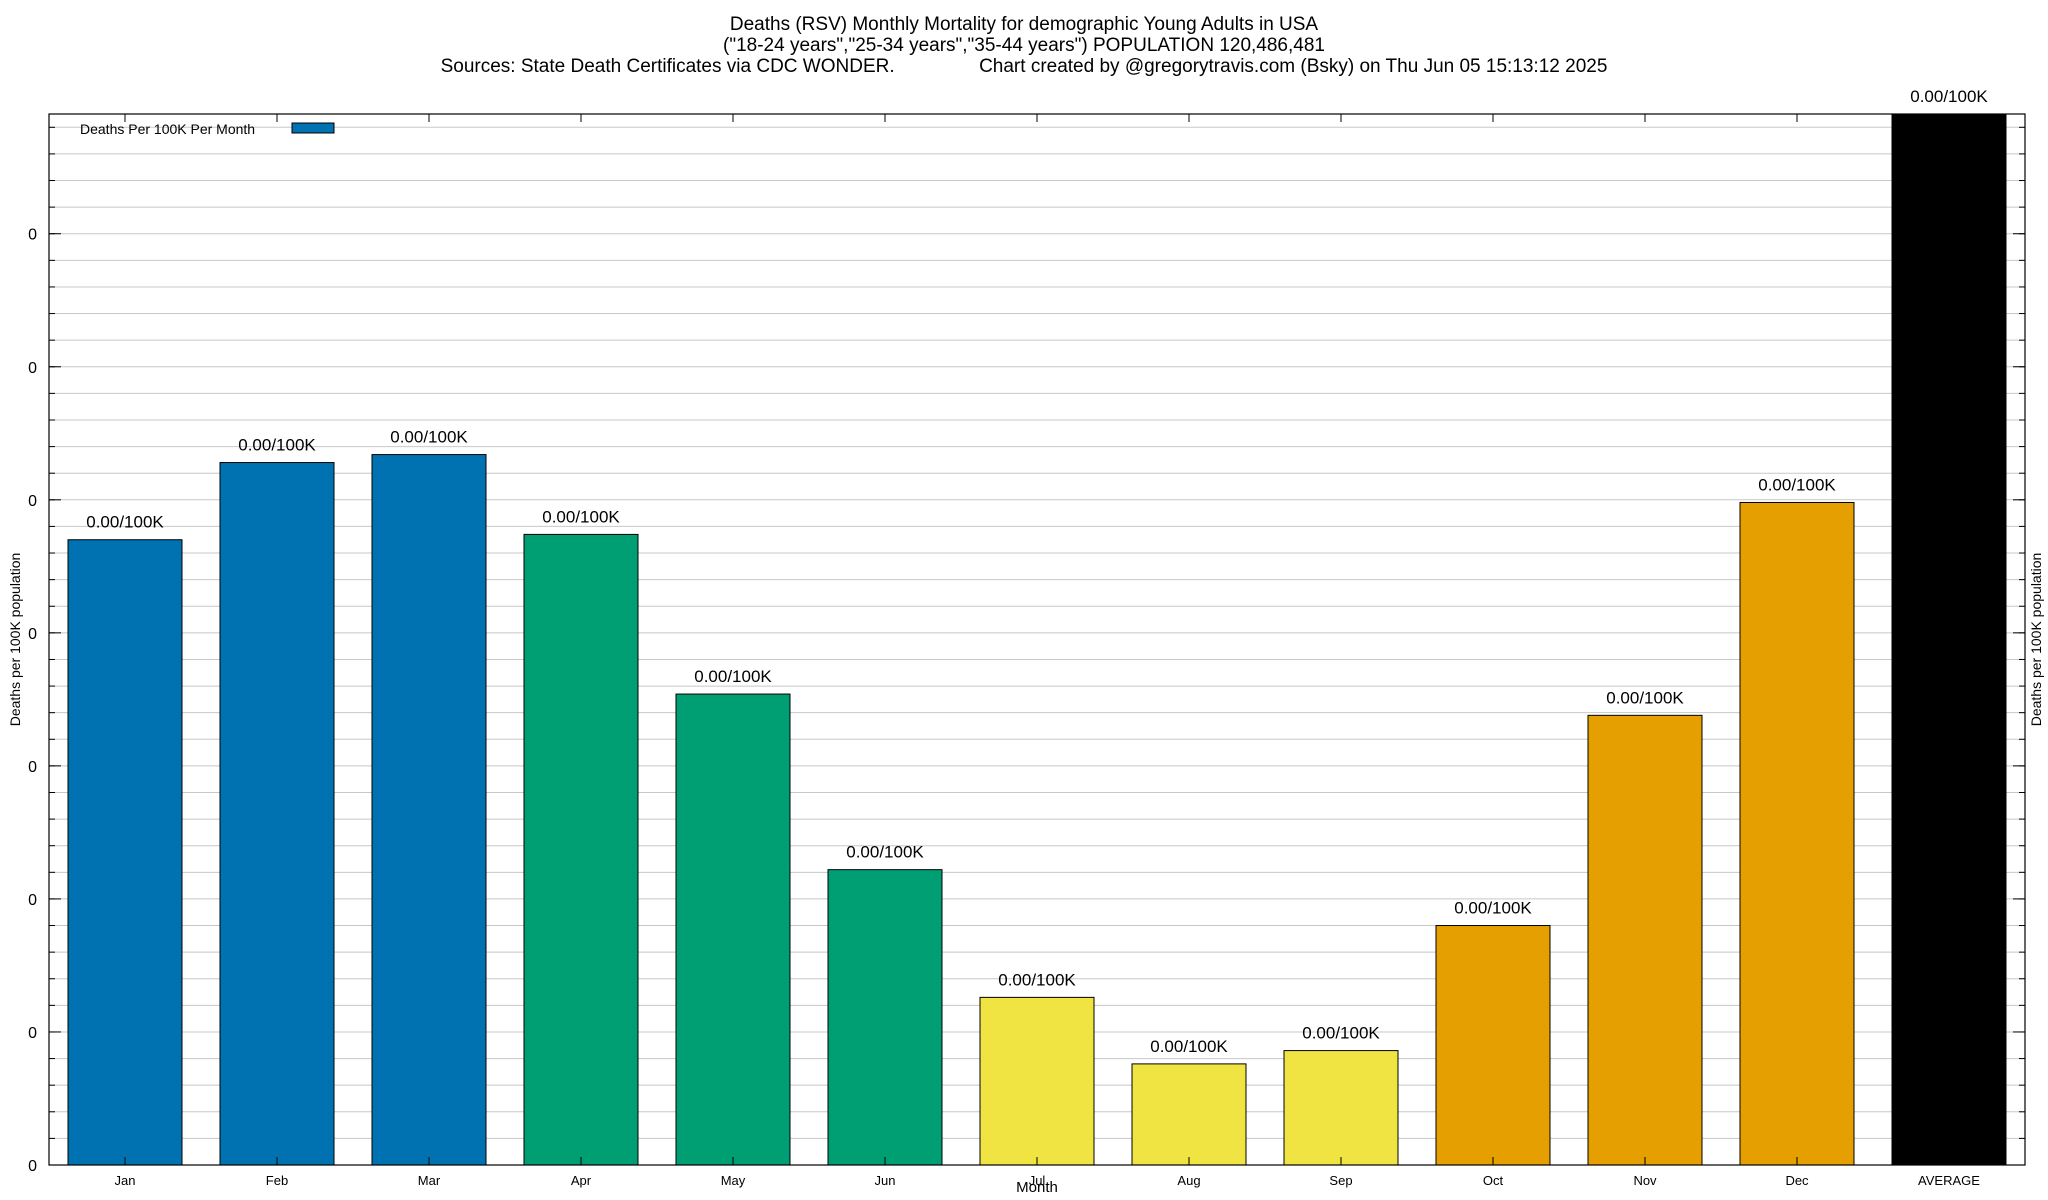 Image resolution: width=2048 pixels, height=1200 pixels. Describe the element at coordinates (277, 814) in the screenshot. I see `bar-feb` at that location.